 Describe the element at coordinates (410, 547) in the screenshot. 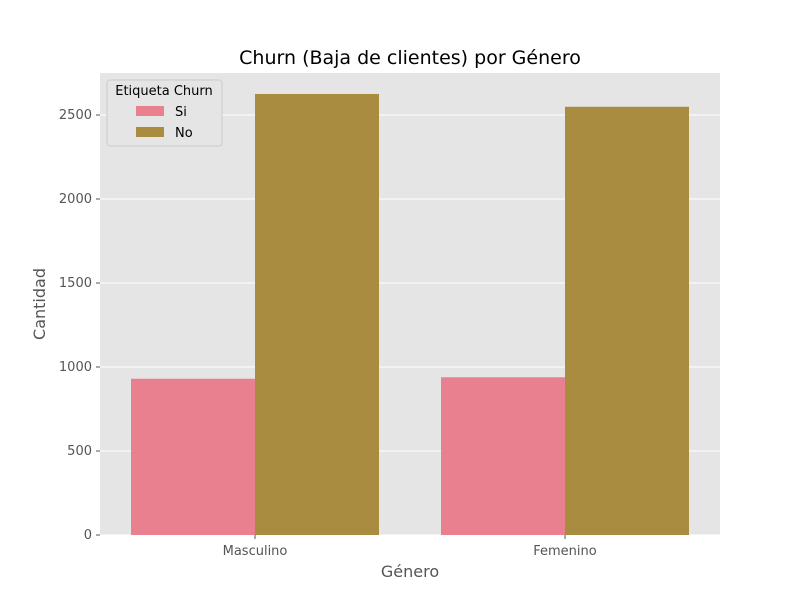

I see `x-axis: Masculino Femenino` at that location.